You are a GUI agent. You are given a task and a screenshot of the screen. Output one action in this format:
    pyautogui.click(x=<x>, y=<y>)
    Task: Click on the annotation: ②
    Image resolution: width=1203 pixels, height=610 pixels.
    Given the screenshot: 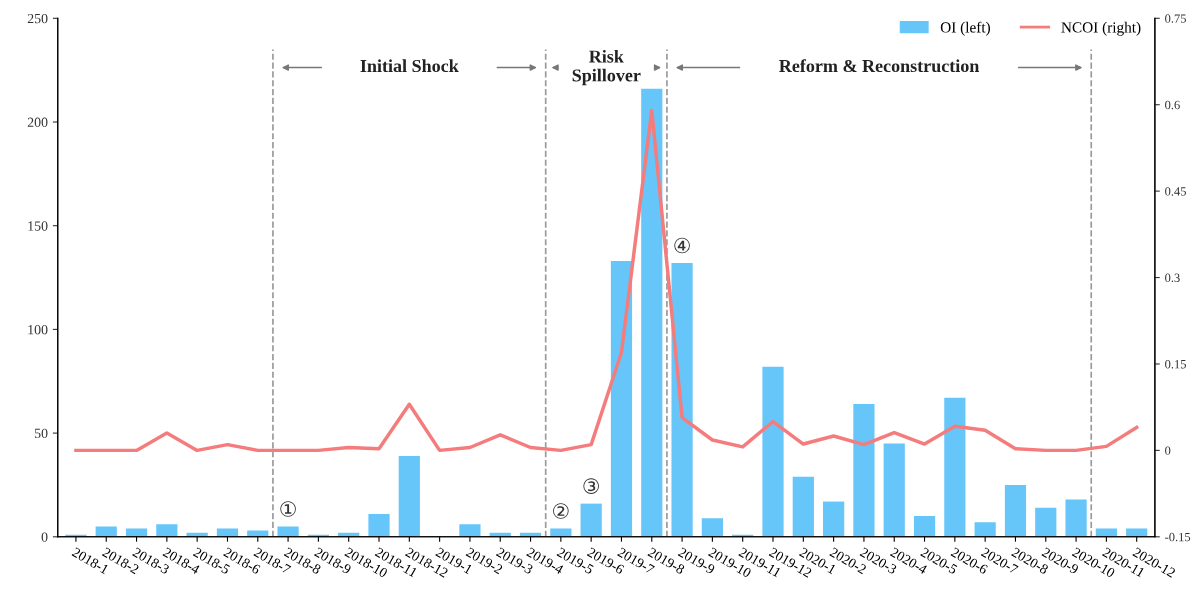 What is the action you would take?
    pyautogui.click(x=561, y=511)
    